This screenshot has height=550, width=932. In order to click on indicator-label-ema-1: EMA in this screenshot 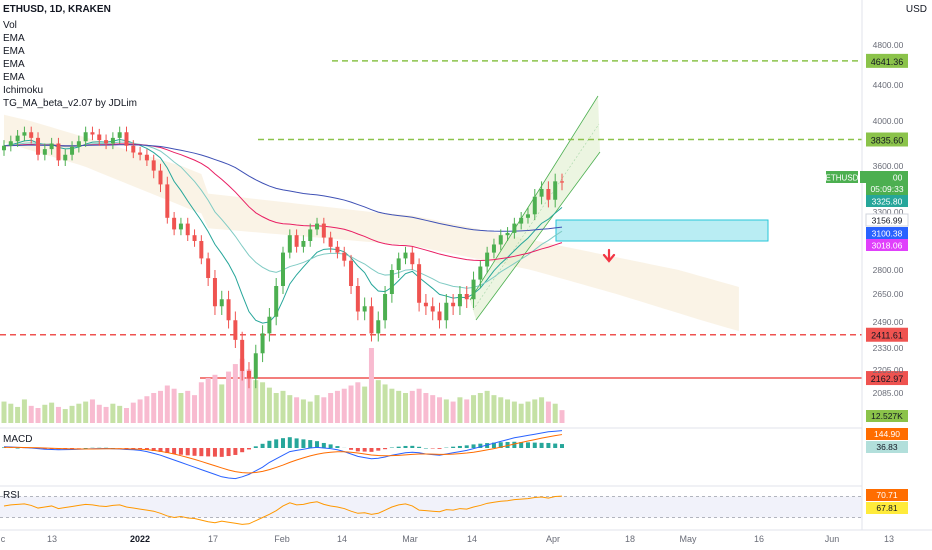, I will do `click(14, 38)`.